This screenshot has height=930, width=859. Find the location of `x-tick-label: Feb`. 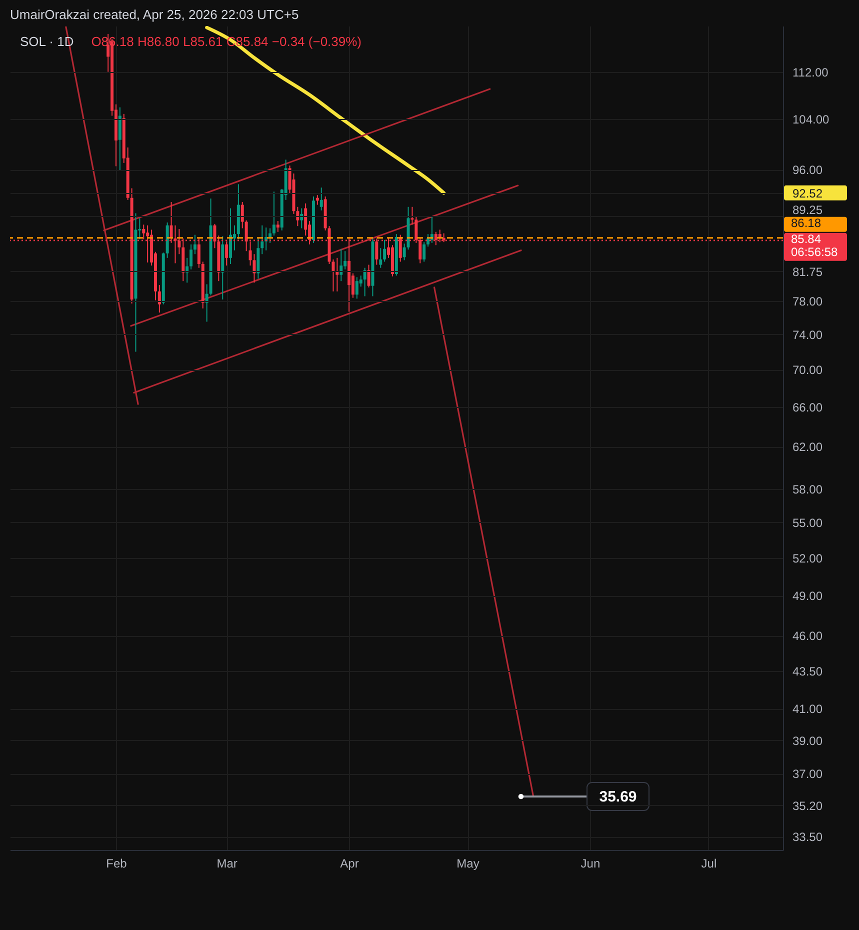

x-tick-label: Feb is located at coordinates (117, 863).